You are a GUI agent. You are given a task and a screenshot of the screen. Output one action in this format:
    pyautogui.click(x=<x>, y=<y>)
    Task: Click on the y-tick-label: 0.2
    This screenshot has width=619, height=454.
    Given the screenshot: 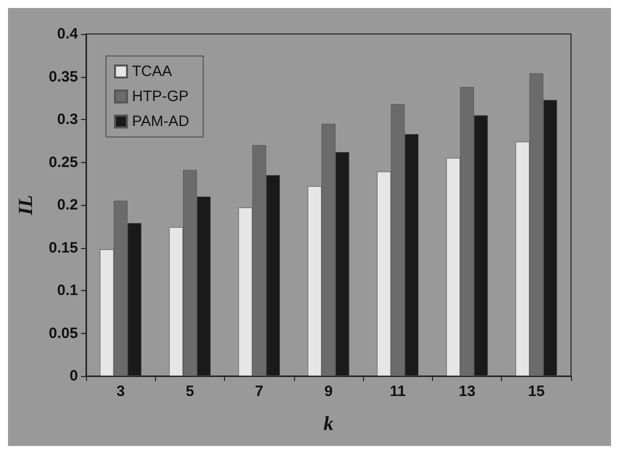 What is the action you would take?
    pyautogui.click(x=67, y=205)
    